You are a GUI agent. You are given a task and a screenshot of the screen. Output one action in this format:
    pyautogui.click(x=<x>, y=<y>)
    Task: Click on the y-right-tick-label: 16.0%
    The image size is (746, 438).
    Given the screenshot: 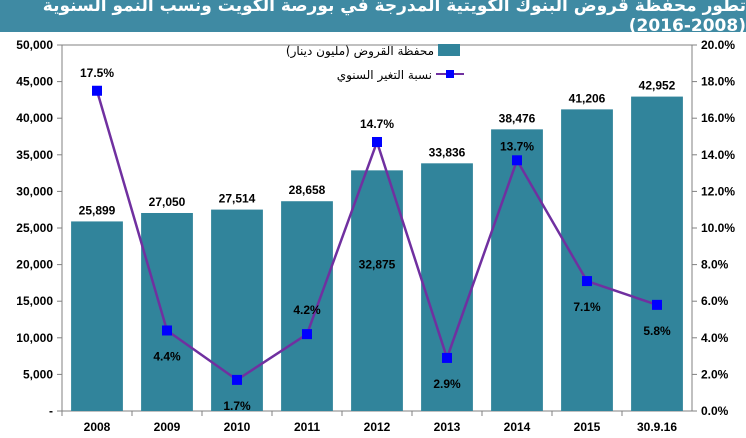 What is the action you would take?
    pyautogui.click(x=718, y=118)
    